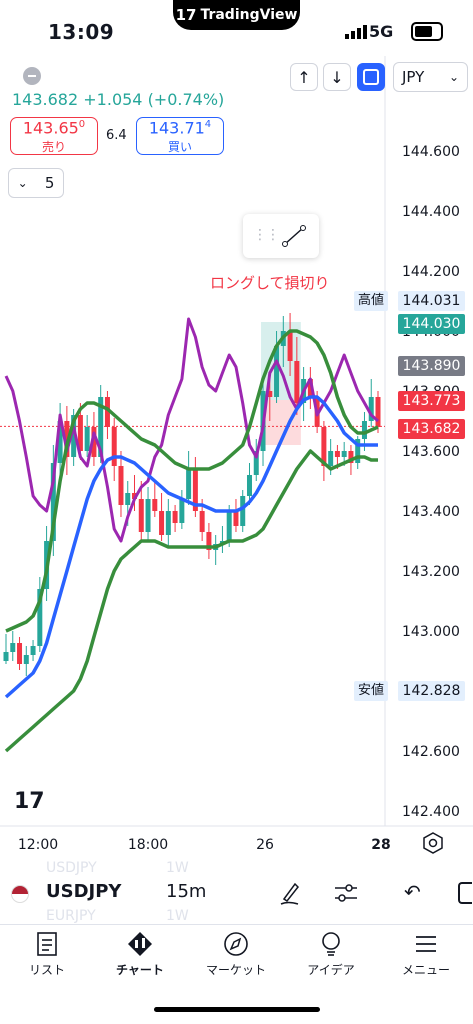 The image size is (473, 1024). I want to click on nav-menu-label: メニュー, so click(425, 970).